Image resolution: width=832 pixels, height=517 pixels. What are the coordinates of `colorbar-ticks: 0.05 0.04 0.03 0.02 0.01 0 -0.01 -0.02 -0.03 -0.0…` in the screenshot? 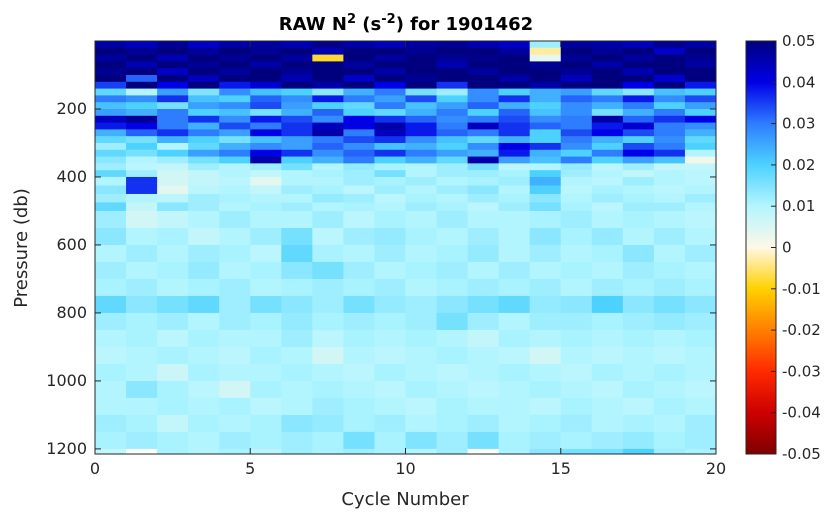 It's located at (796, 247).